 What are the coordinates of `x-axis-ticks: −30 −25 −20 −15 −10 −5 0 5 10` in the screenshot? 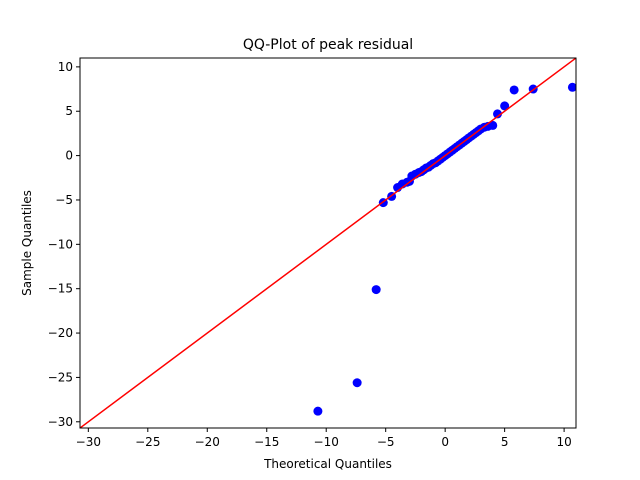 It's located at (324, 438).